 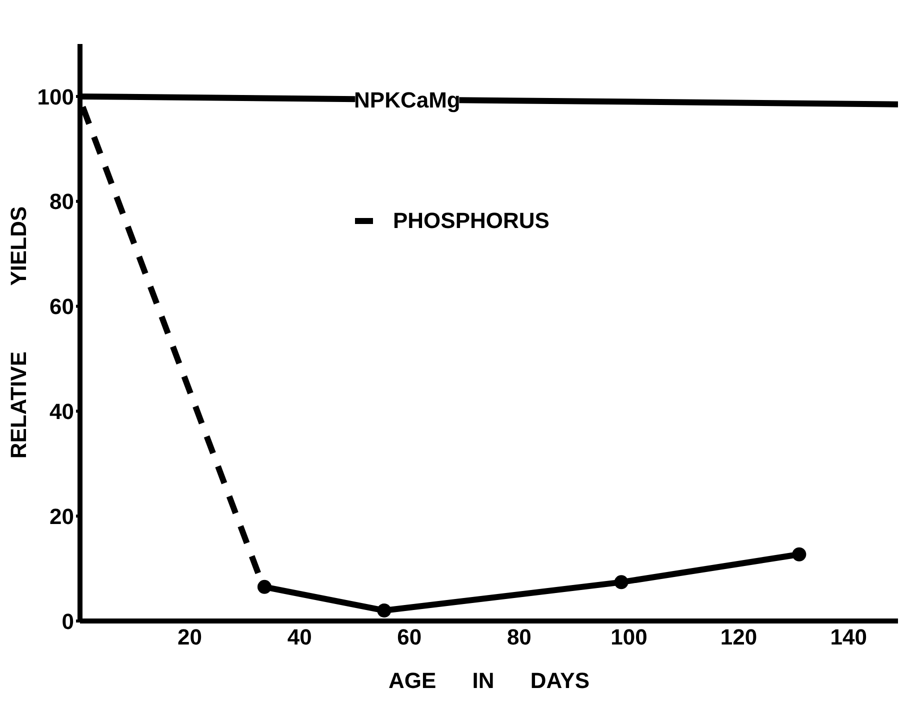 I want to click on x-tick-label: 100, so click(x=629, y=637).